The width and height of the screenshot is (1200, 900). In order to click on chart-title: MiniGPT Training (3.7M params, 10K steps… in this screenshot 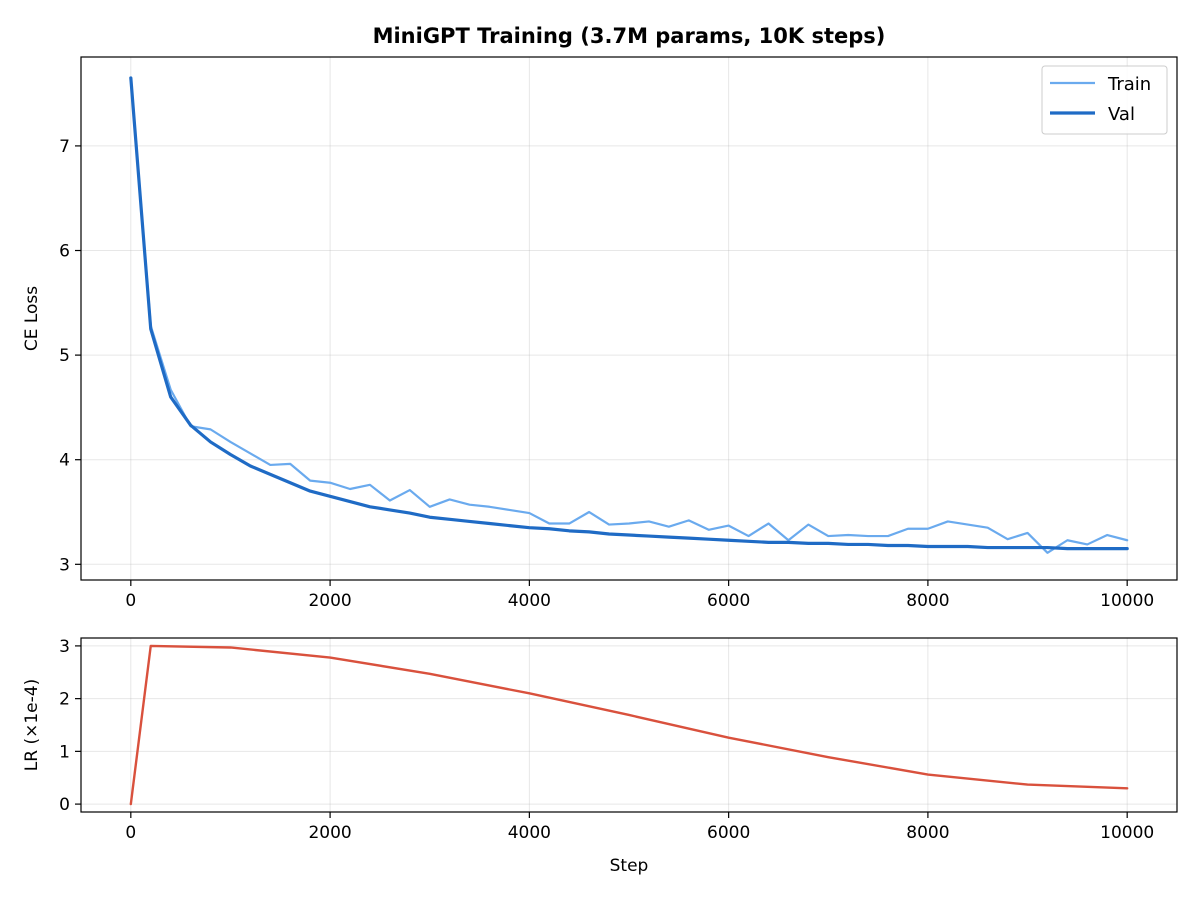, I will do `click(629, 36)`.